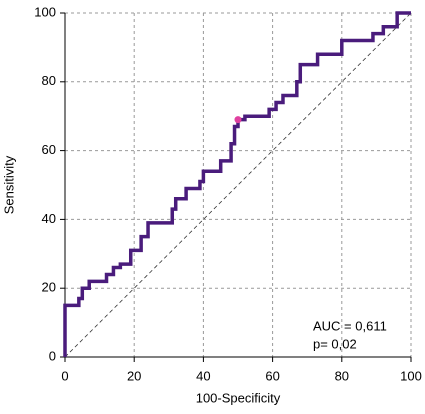 The width and height of the screenshot is (425, 414). I want to click on x-tick-label: 20, so click(134, 375).